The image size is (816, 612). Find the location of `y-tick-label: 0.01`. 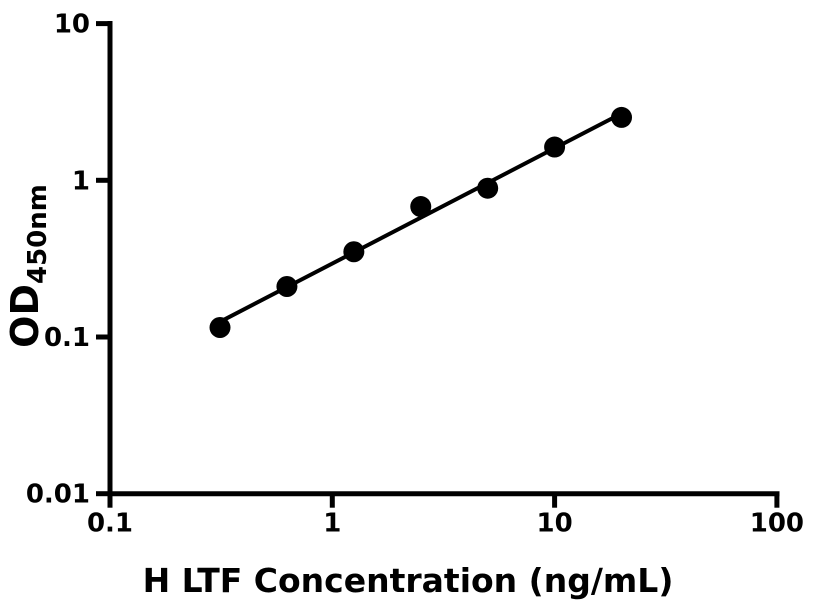

y-tick-label: 0.01 is located at coordinates (58, 495).